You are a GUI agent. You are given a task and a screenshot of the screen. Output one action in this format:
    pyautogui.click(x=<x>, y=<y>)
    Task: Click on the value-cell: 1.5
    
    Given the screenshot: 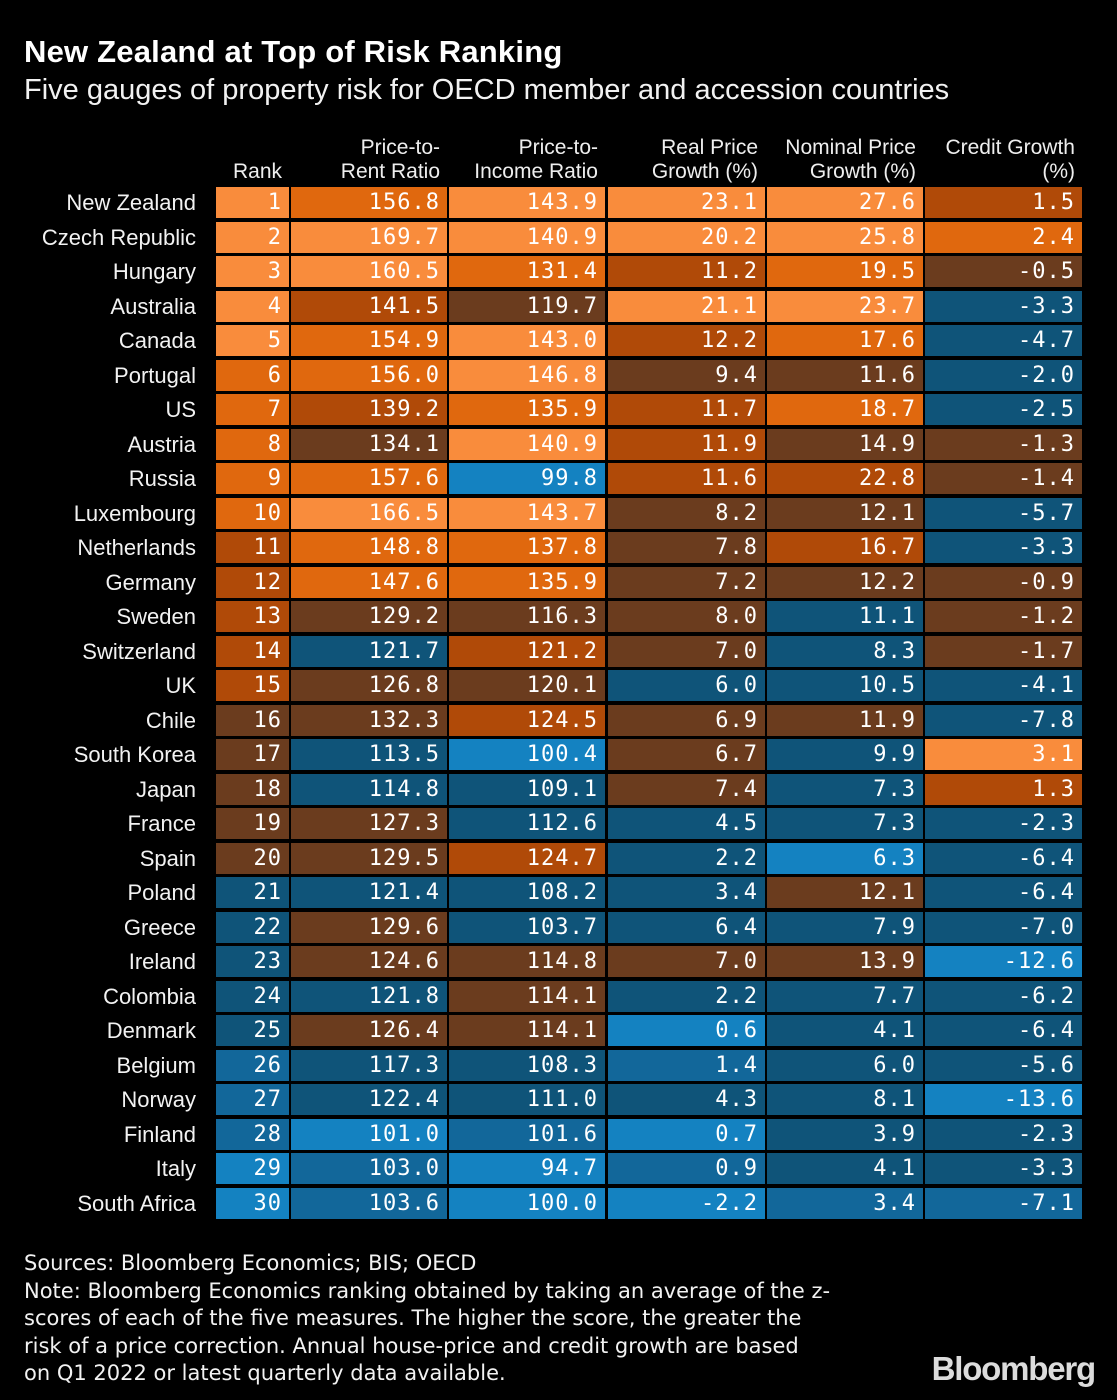 What is the action you would take?
    pyautogui.click(x=1003, y=202)
    